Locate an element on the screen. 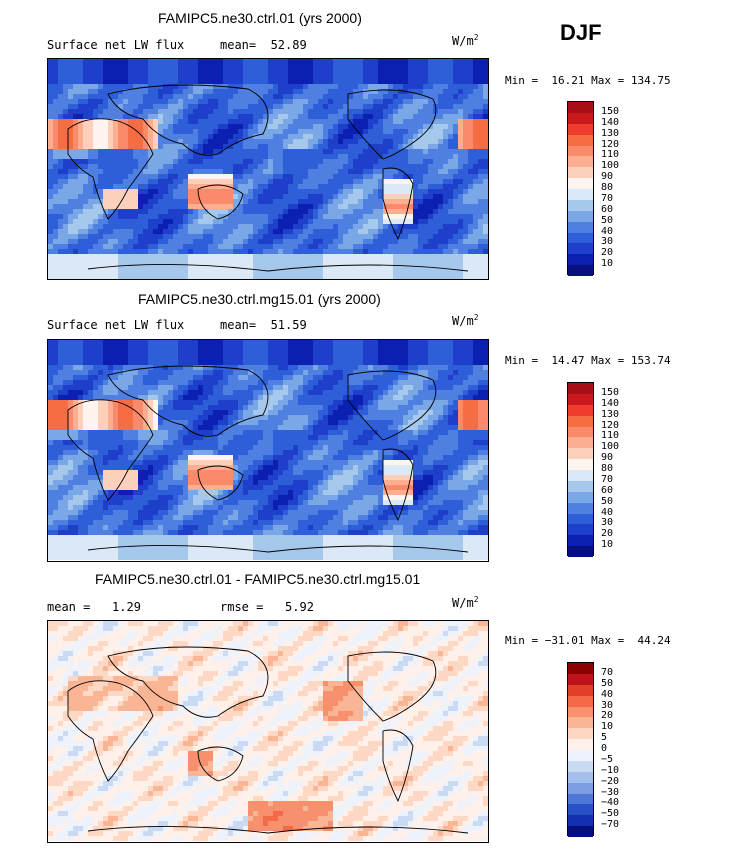 This screenshot has height=852, width=733. colorbar is located at coordinates (580, 188).